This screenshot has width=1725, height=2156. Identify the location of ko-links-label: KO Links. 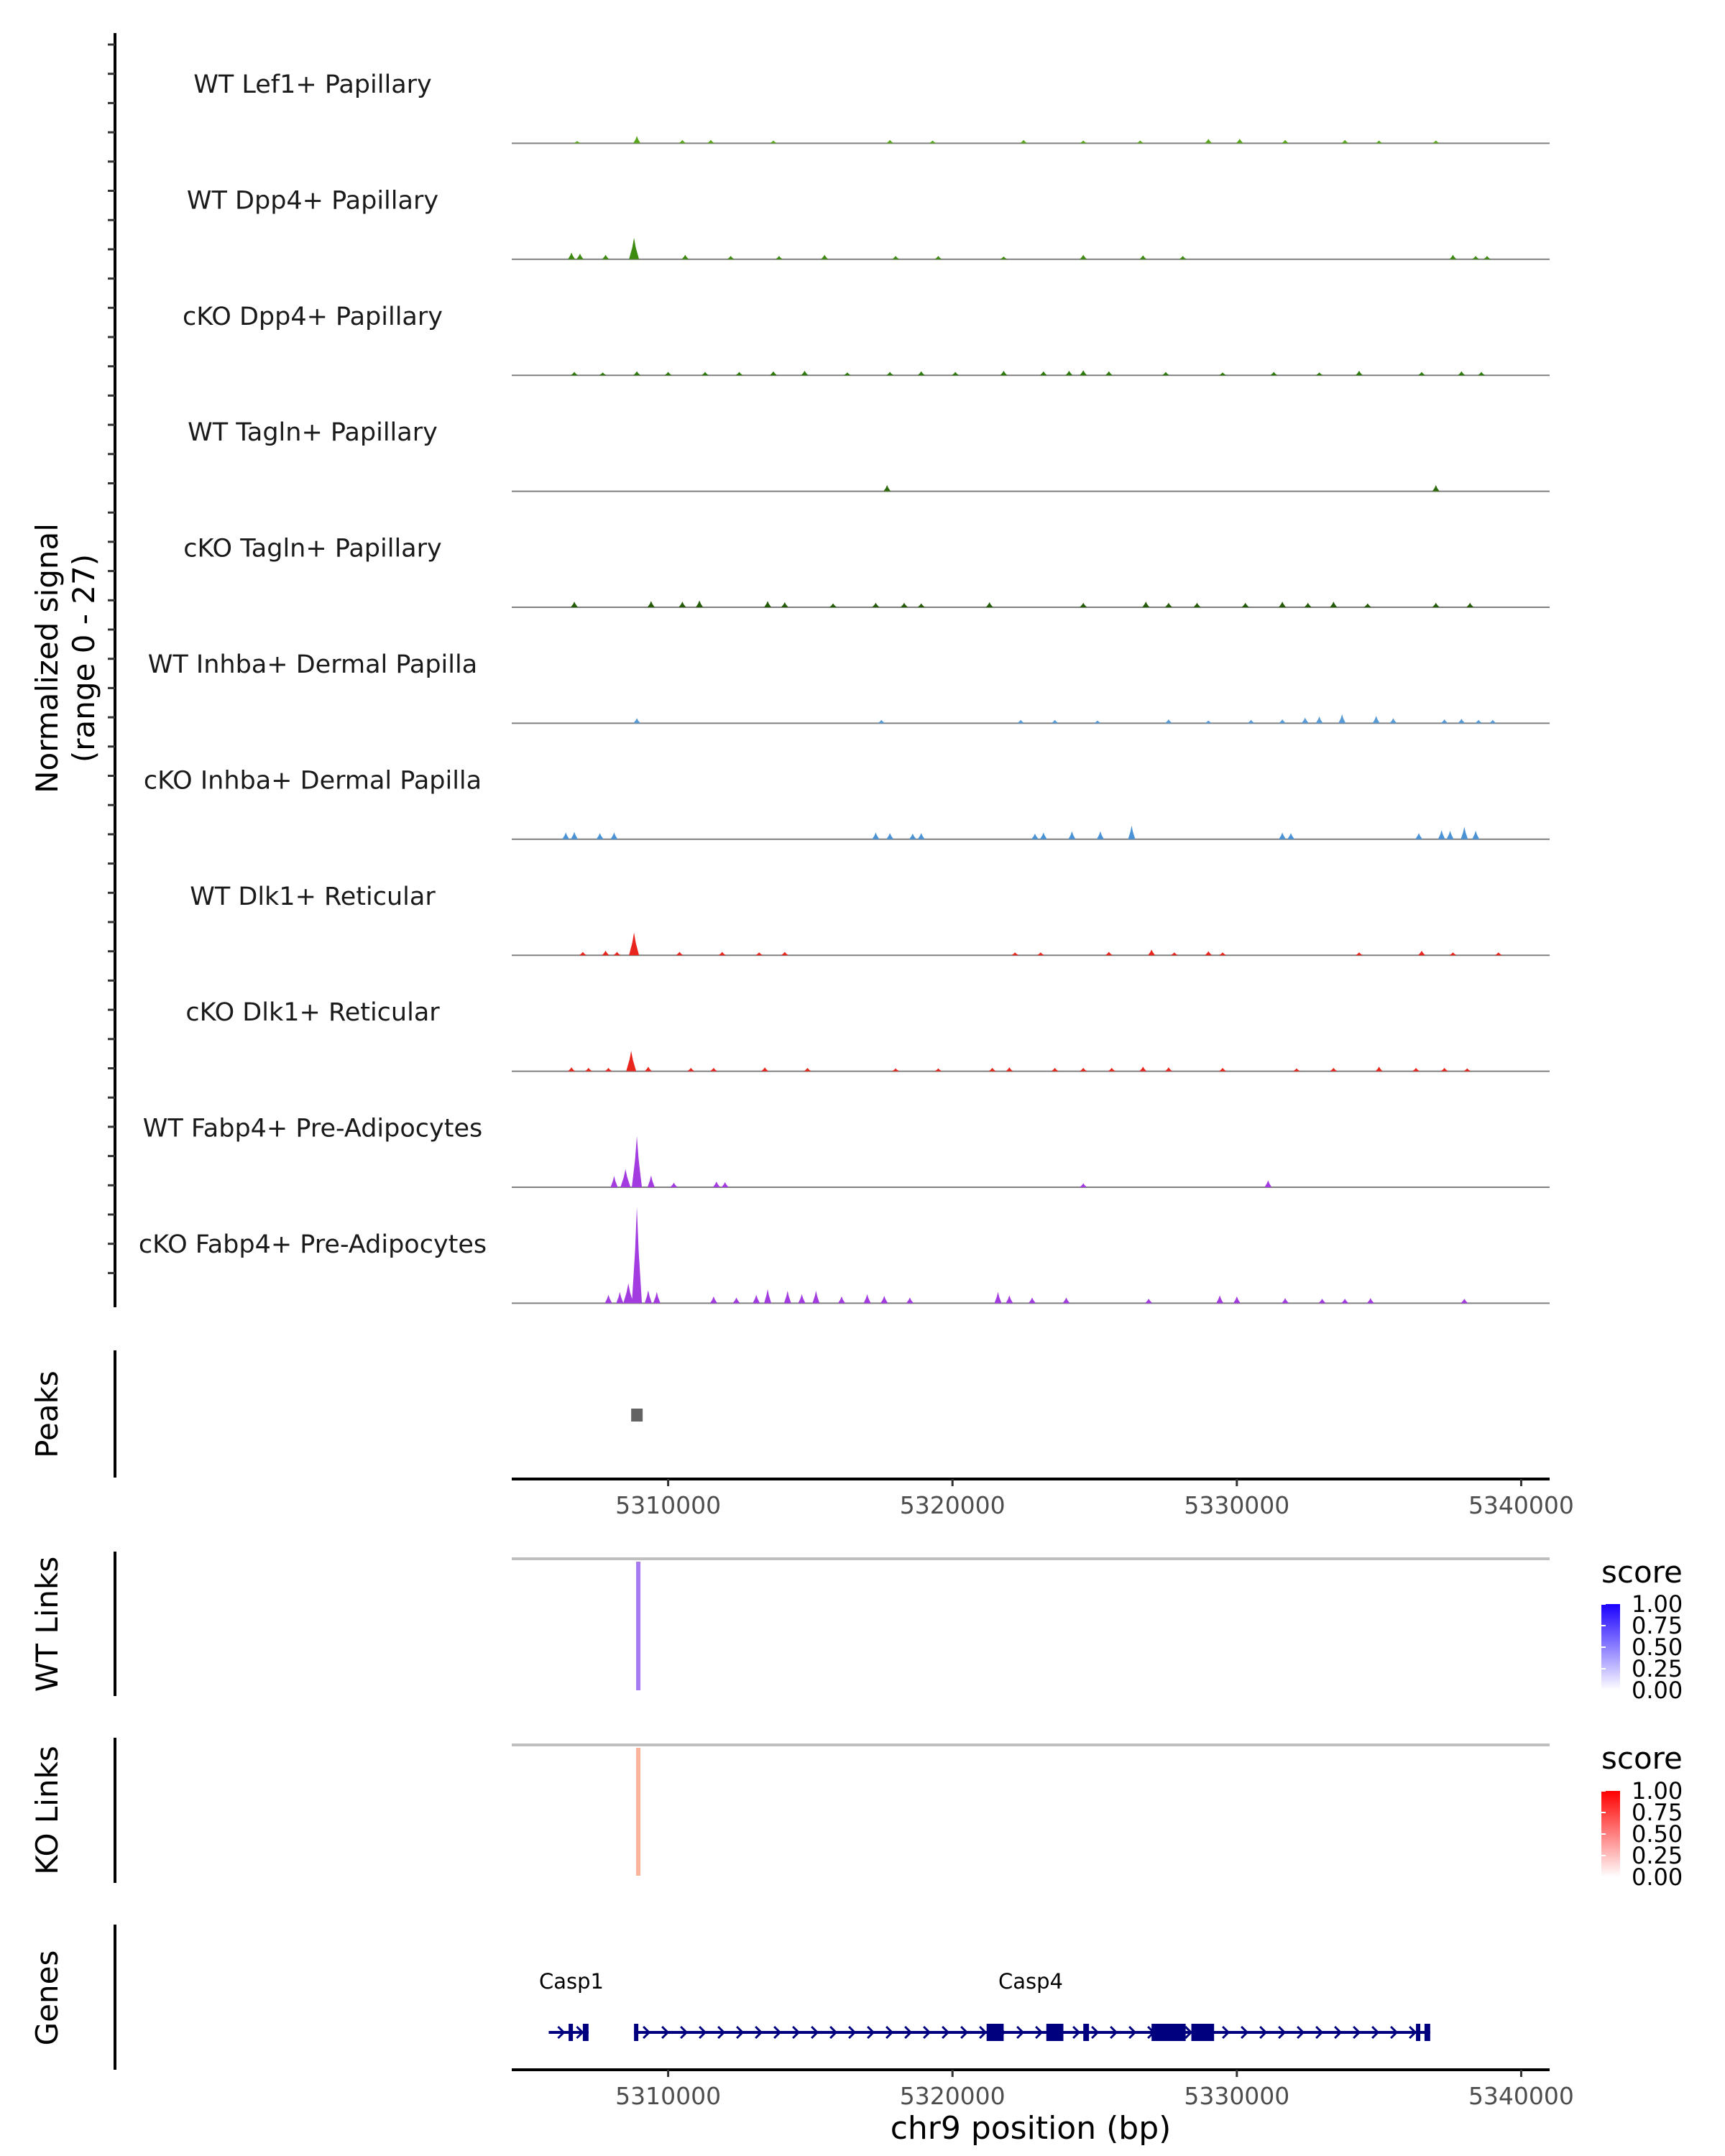
(47, 1811).